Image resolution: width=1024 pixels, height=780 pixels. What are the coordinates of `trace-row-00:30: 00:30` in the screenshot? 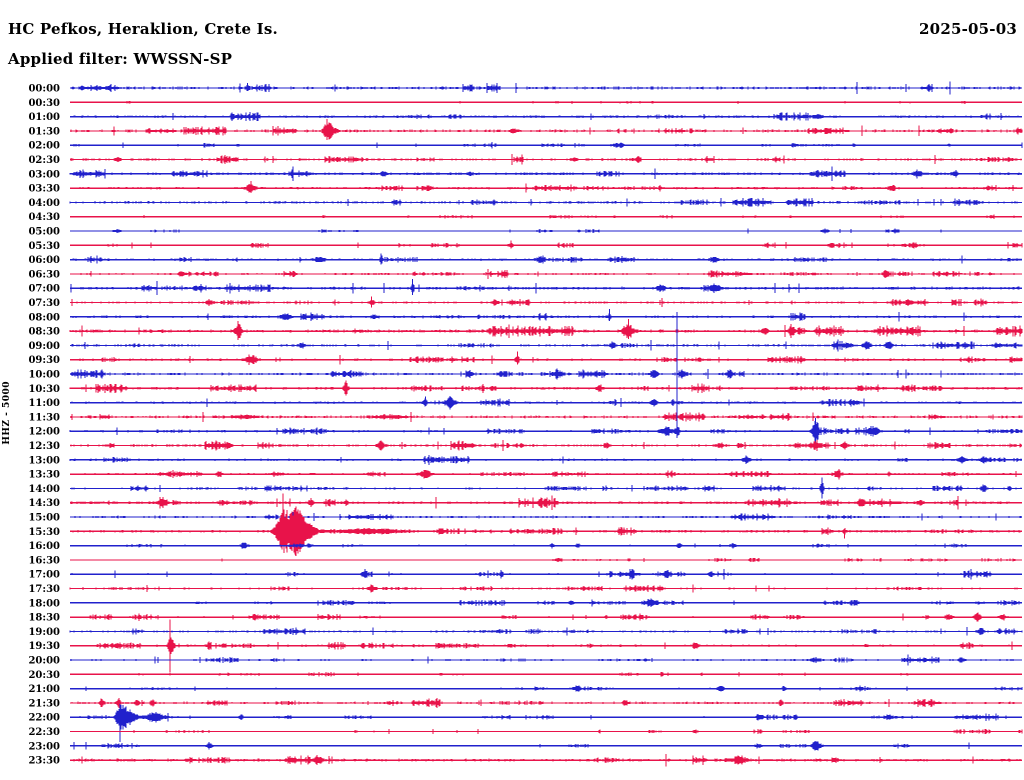 It's located at (525, 103).